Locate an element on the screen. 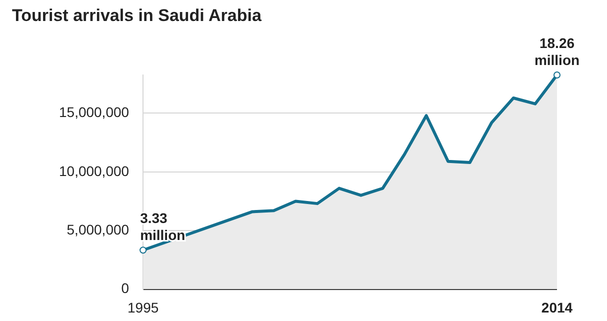 The height and width of the screenshot is (321, 607). y-tick-label: 10,000,000 is located at coordinates (94, 170).